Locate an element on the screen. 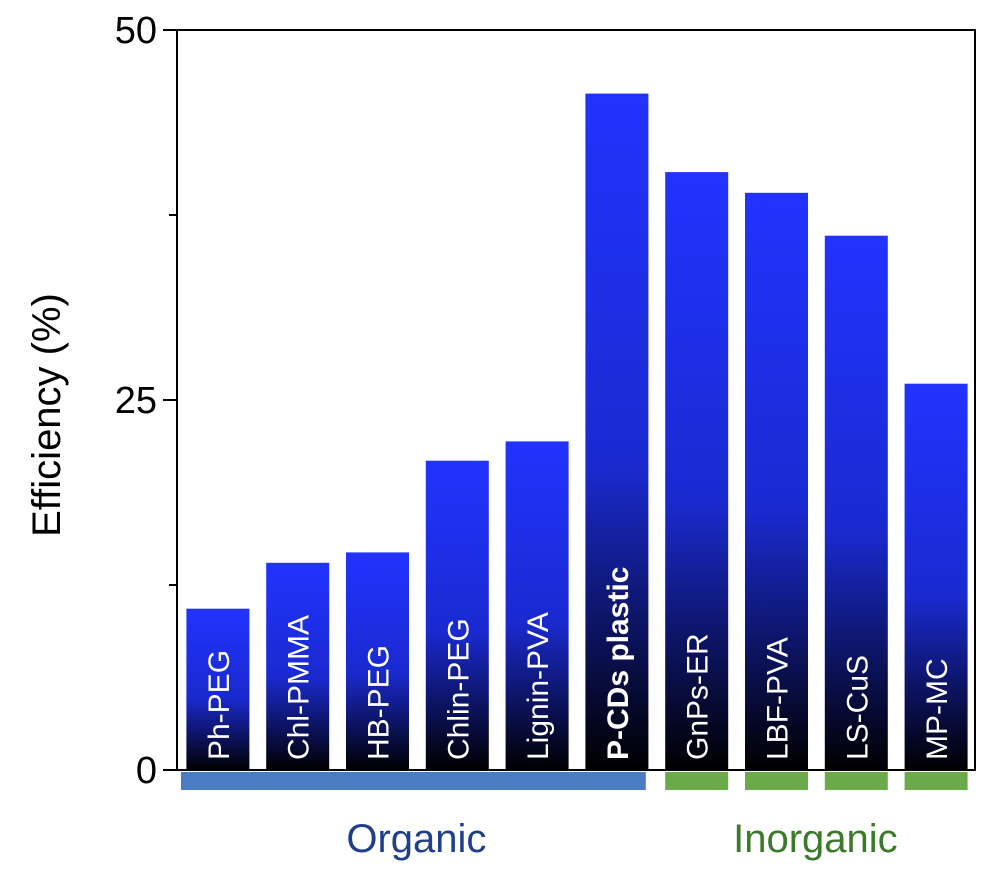  y-axis-ticks: 0 25 50 is located at coordinates (146, 401).